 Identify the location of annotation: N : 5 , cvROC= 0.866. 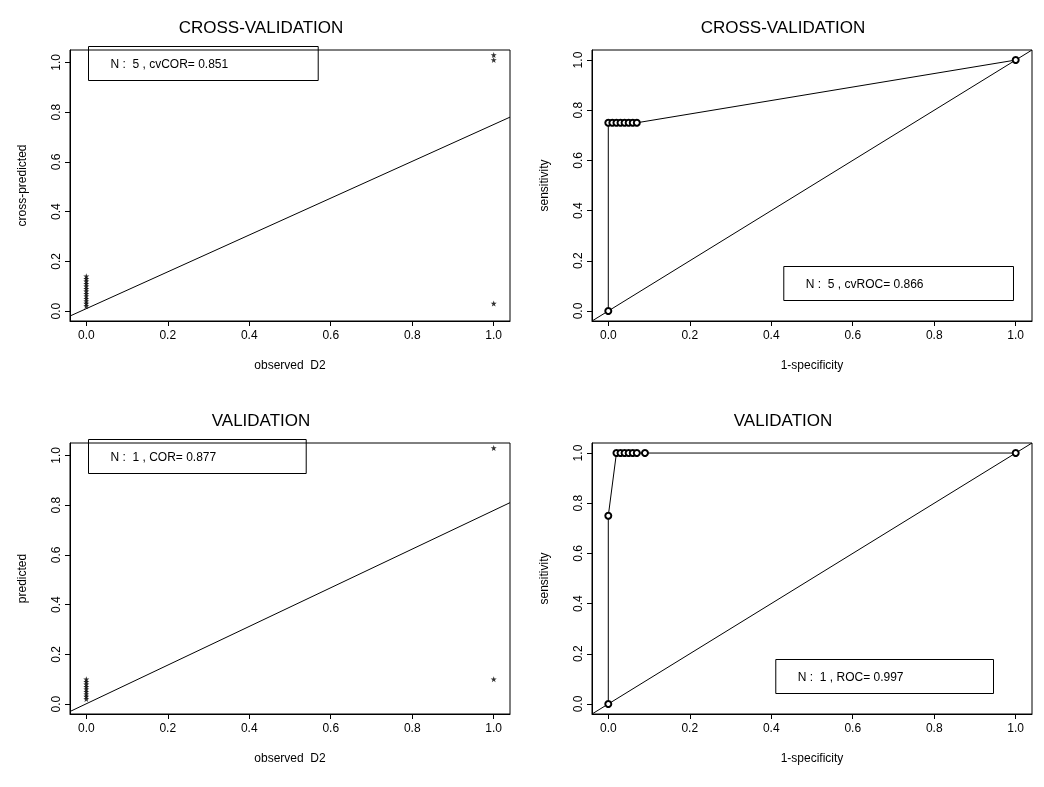
(864, 283).